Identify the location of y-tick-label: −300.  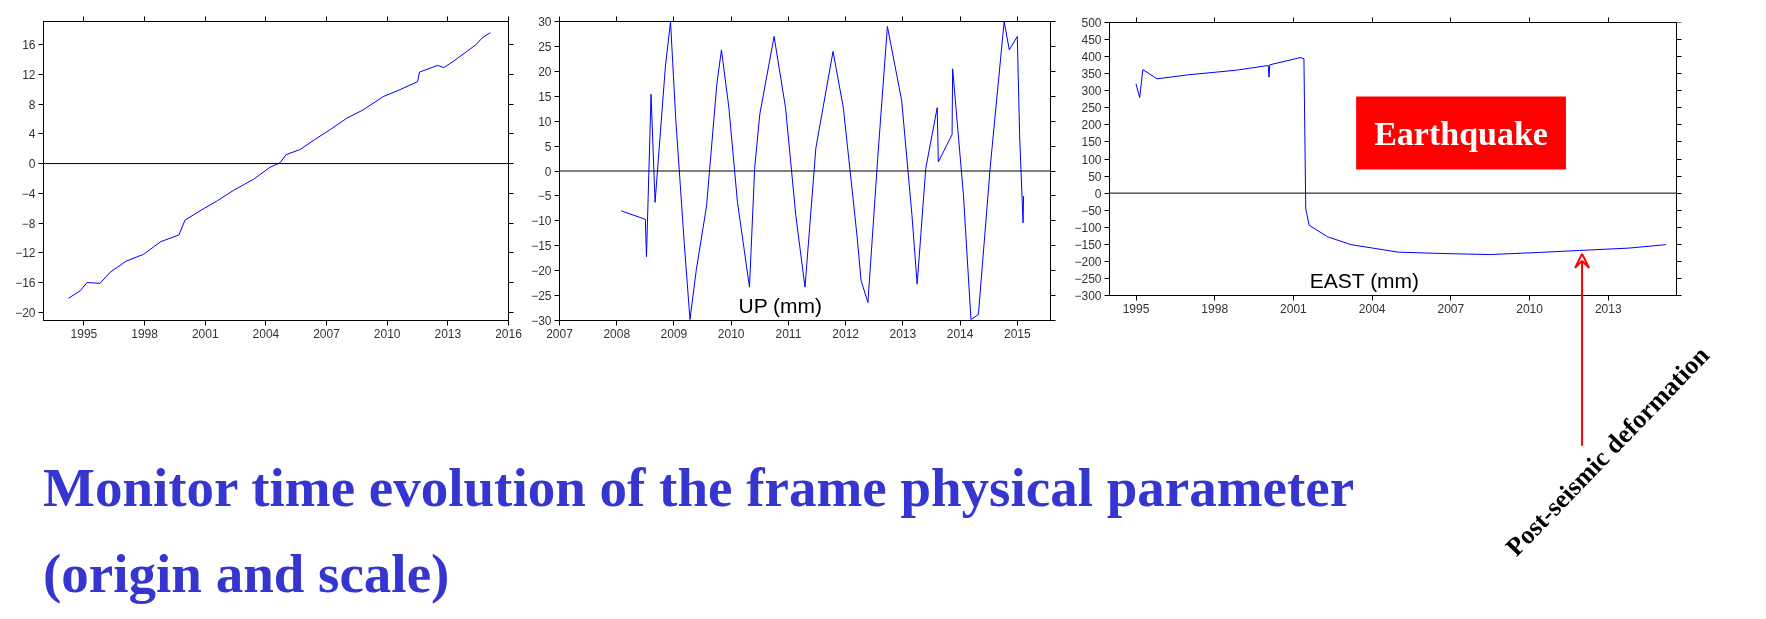
(1088, 296).